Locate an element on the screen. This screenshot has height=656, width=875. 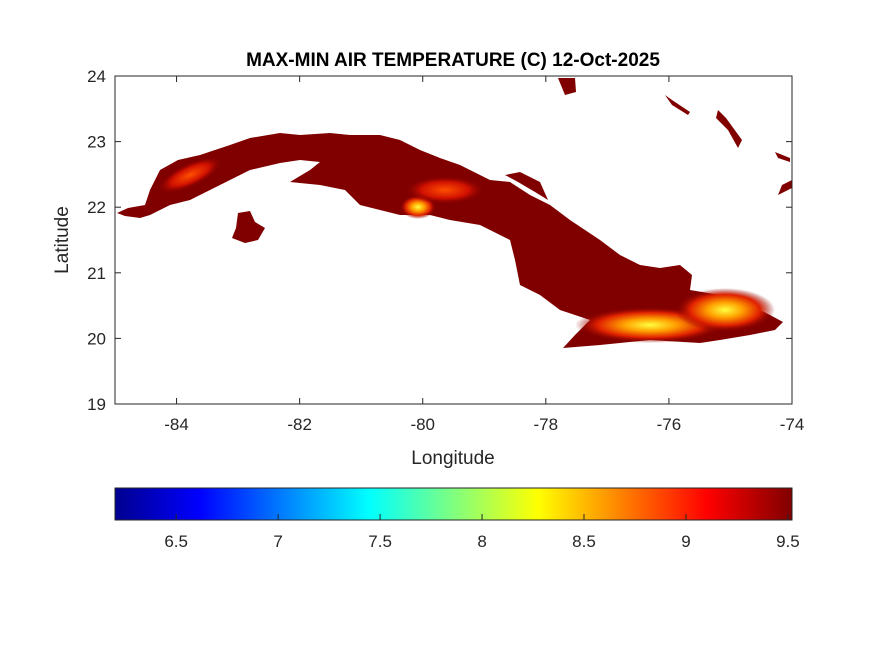
x-tick-label: -84 is located at coordinates (176, 424).